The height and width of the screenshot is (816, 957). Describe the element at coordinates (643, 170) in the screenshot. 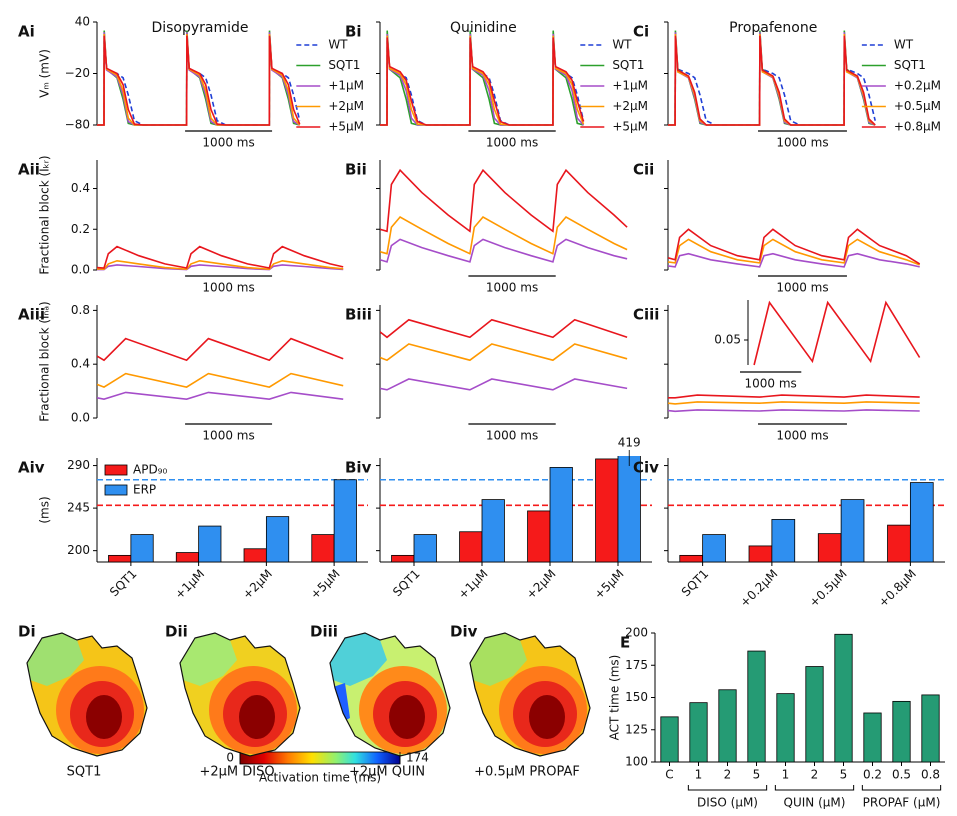

I see `panel-label: Cii` at that location.